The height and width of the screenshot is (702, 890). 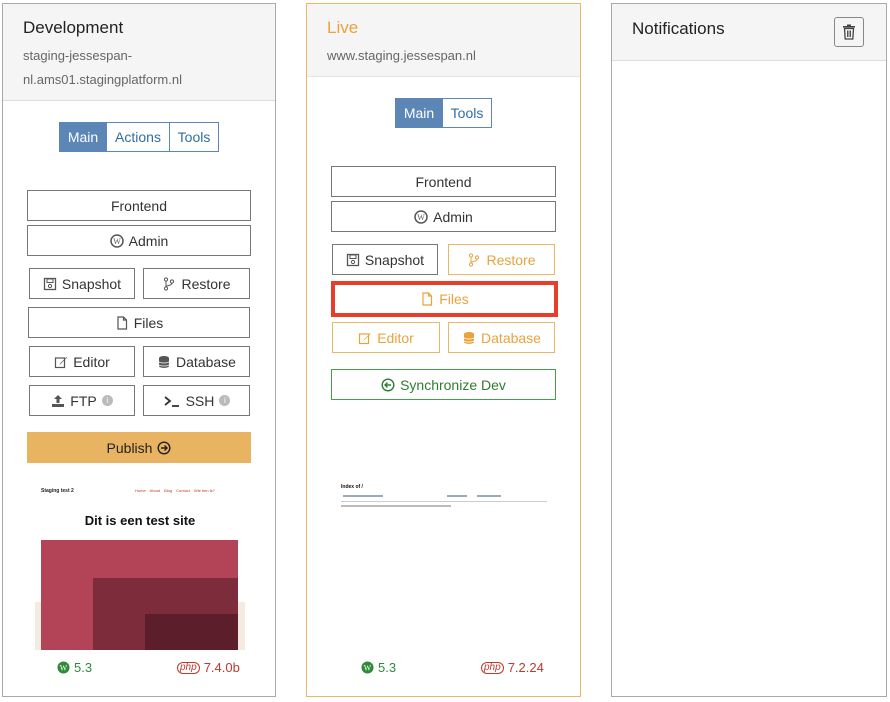 I want to click on host-name: www.staging.jessespan.nl, so click(x=401, y=55).